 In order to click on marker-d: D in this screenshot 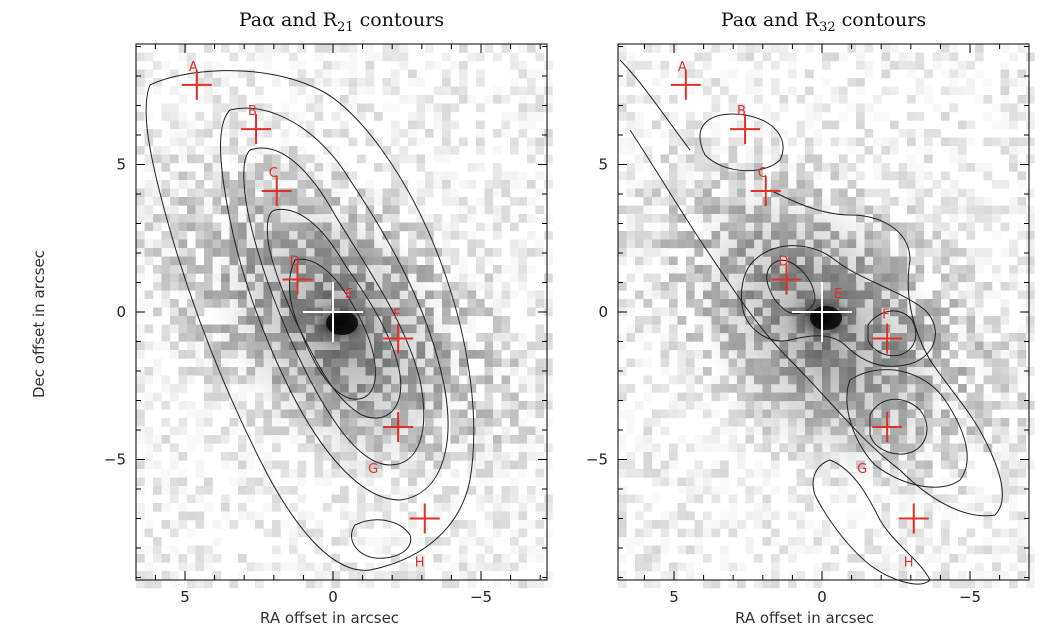, I will do `click(786, 275)`.